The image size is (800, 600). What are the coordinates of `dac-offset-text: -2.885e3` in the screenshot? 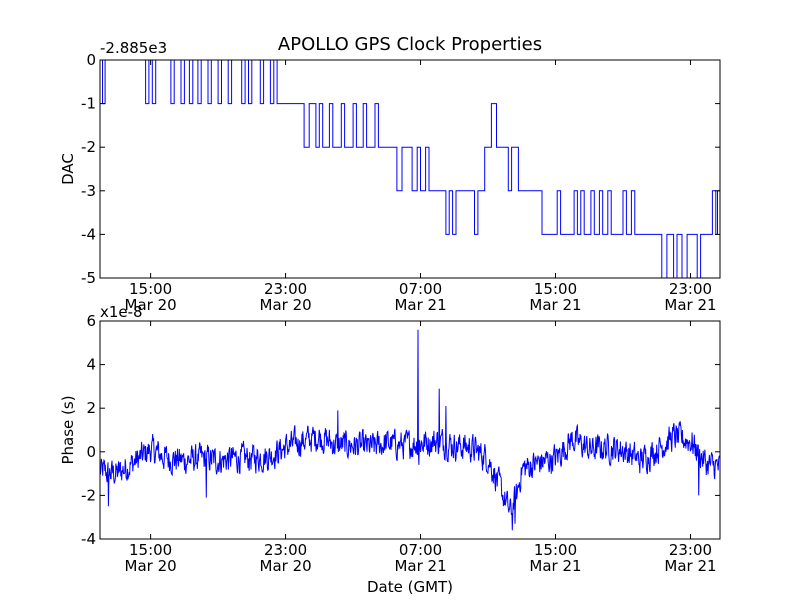 It's located at (133, 48).